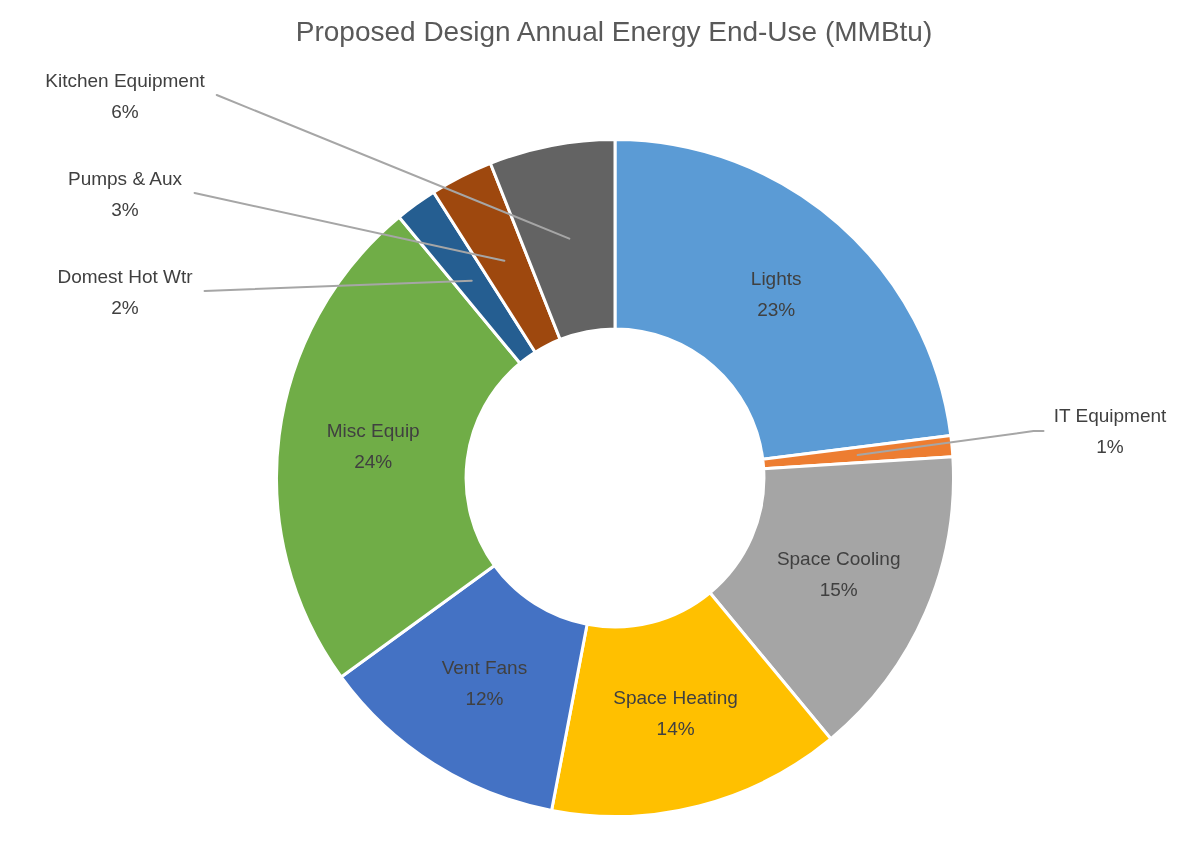  I want to click on data-label: 3%, so click(125, 210).